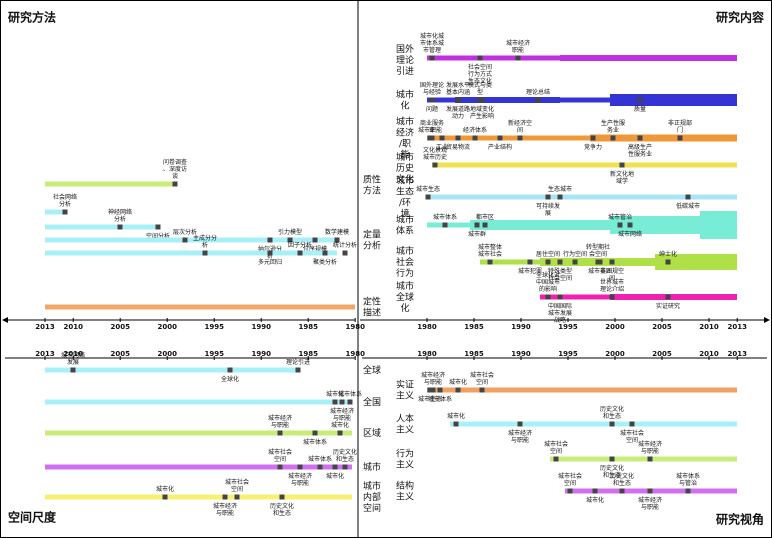 Image resolution: width=772 pixels, height=538 pixels. Describe the element at coordinates (640, 109) in the screenshot. I see `event-label: 质量` at that location.